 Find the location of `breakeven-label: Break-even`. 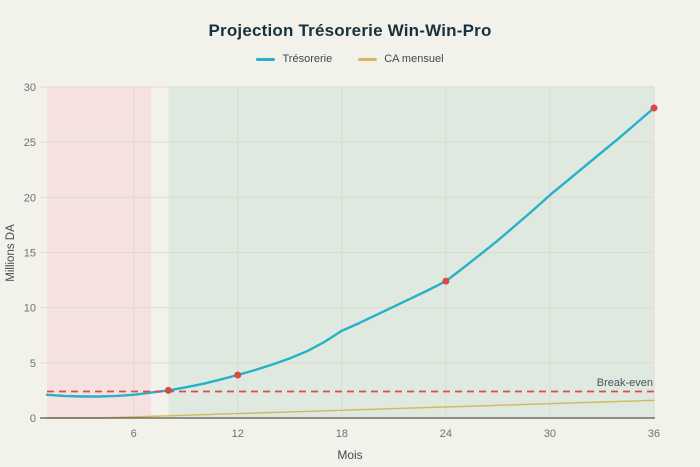

breakeven-label: Break-even is located at coordinates (625, 383).